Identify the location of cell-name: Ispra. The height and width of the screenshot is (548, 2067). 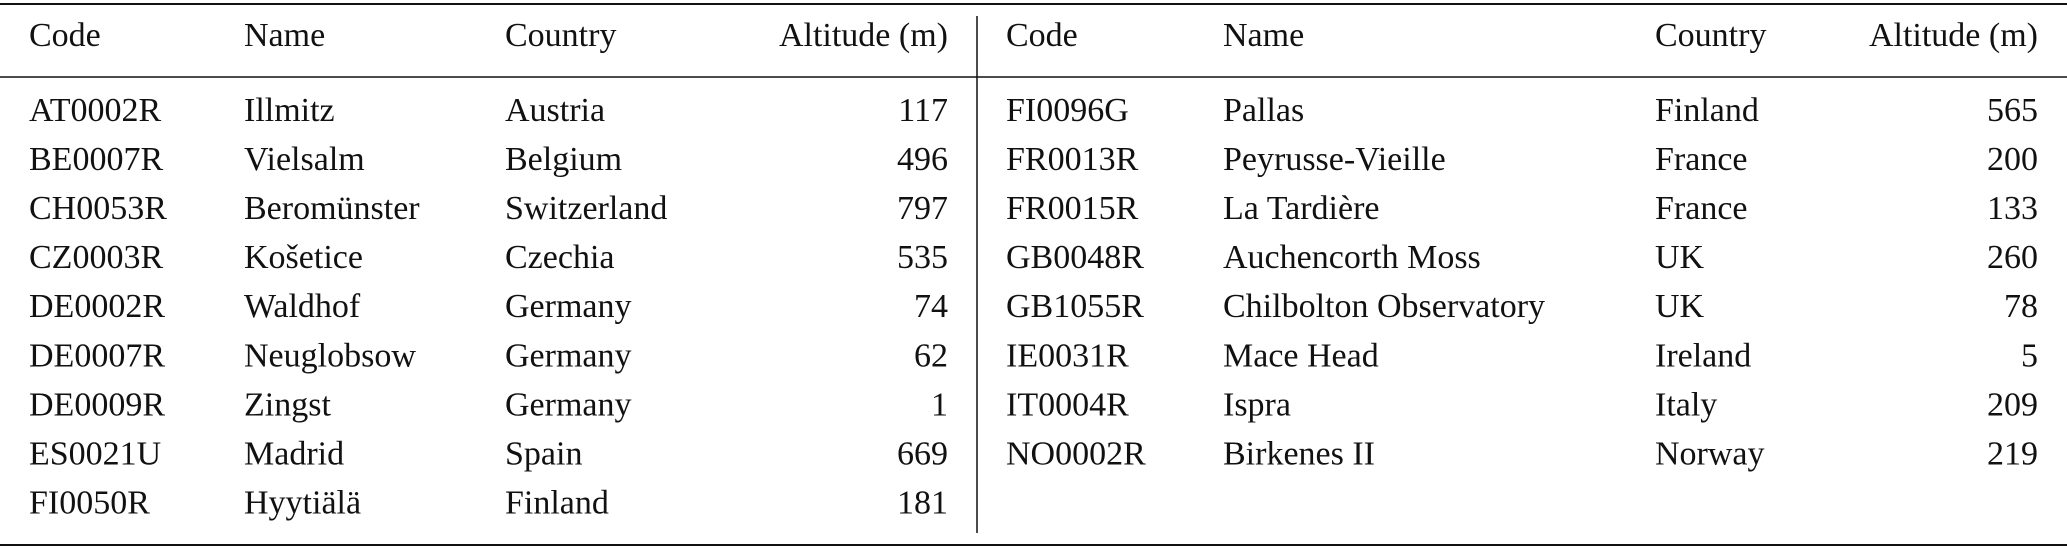
(1257, 404).